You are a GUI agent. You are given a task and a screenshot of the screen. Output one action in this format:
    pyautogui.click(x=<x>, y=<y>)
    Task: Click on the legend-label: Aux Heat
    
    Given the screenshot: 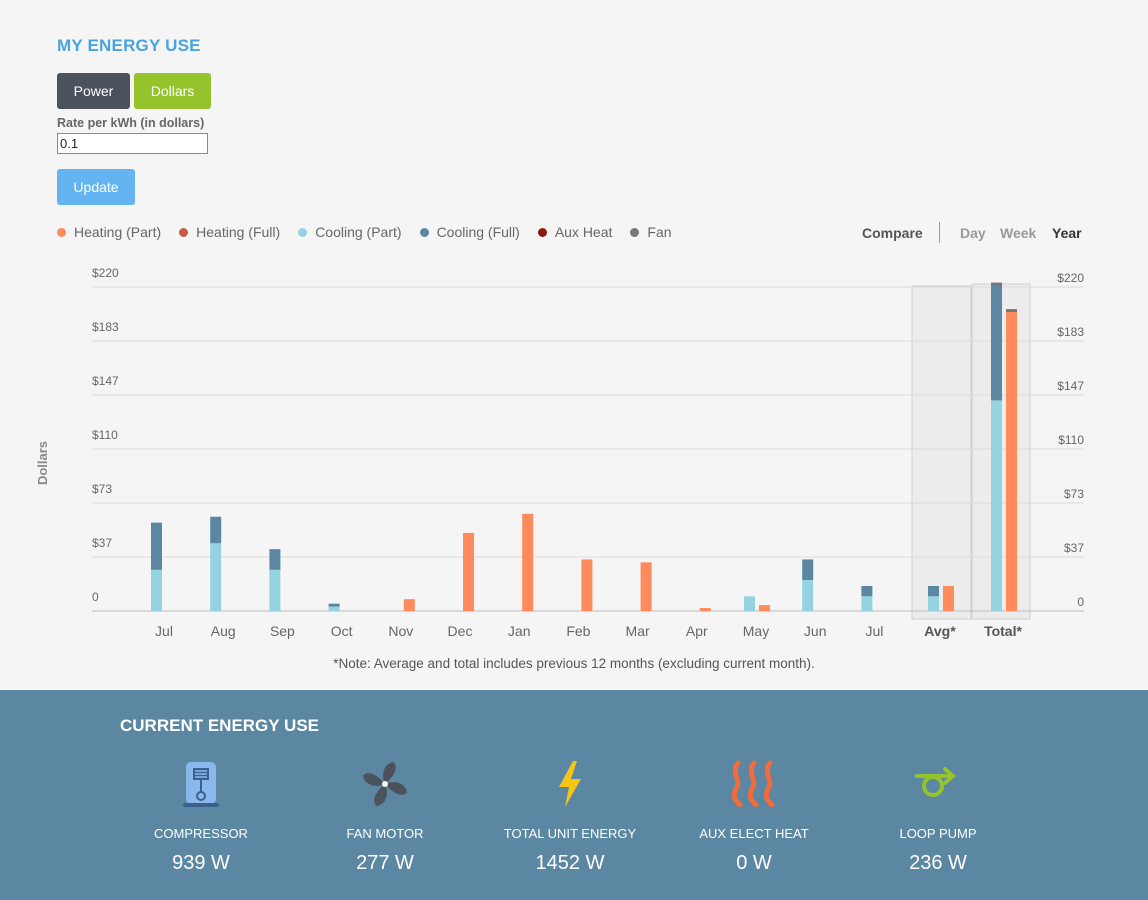 What is the action you would take?
    pyautogui.click(x=583, y=232)
    